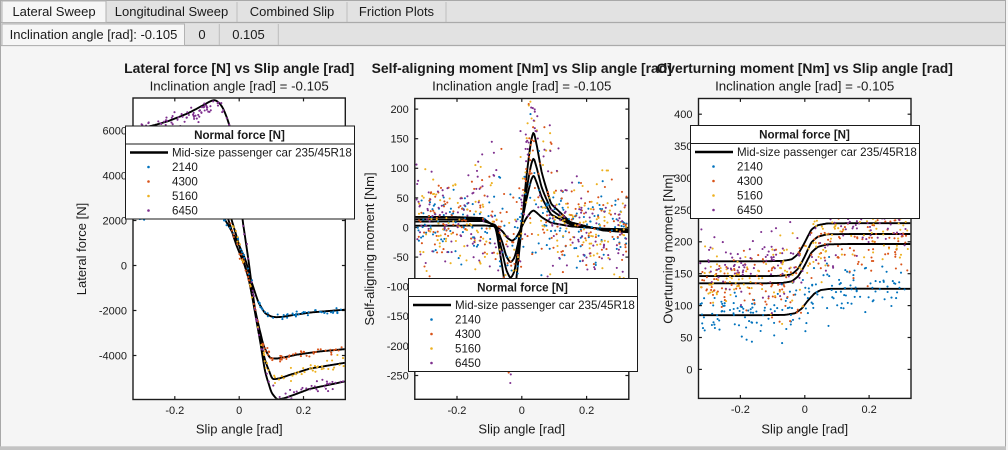 This screenshot has width=1008, height=450. I want to click on svg-text: 2000, so click(115, 221).